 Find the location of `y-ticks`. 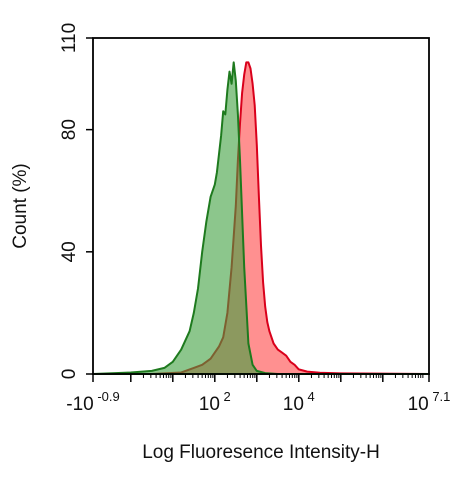

y-ticks is located at coordinates (89, 206).